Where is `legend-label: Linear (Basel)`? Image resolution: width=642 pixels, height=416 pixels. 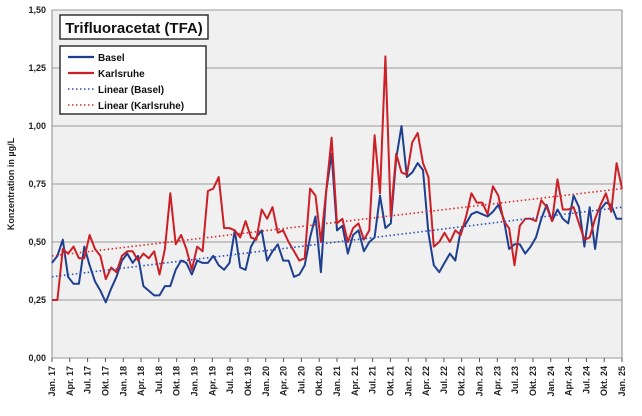
legend-label: Linear (Basel) is located at coordinates (131, 90).